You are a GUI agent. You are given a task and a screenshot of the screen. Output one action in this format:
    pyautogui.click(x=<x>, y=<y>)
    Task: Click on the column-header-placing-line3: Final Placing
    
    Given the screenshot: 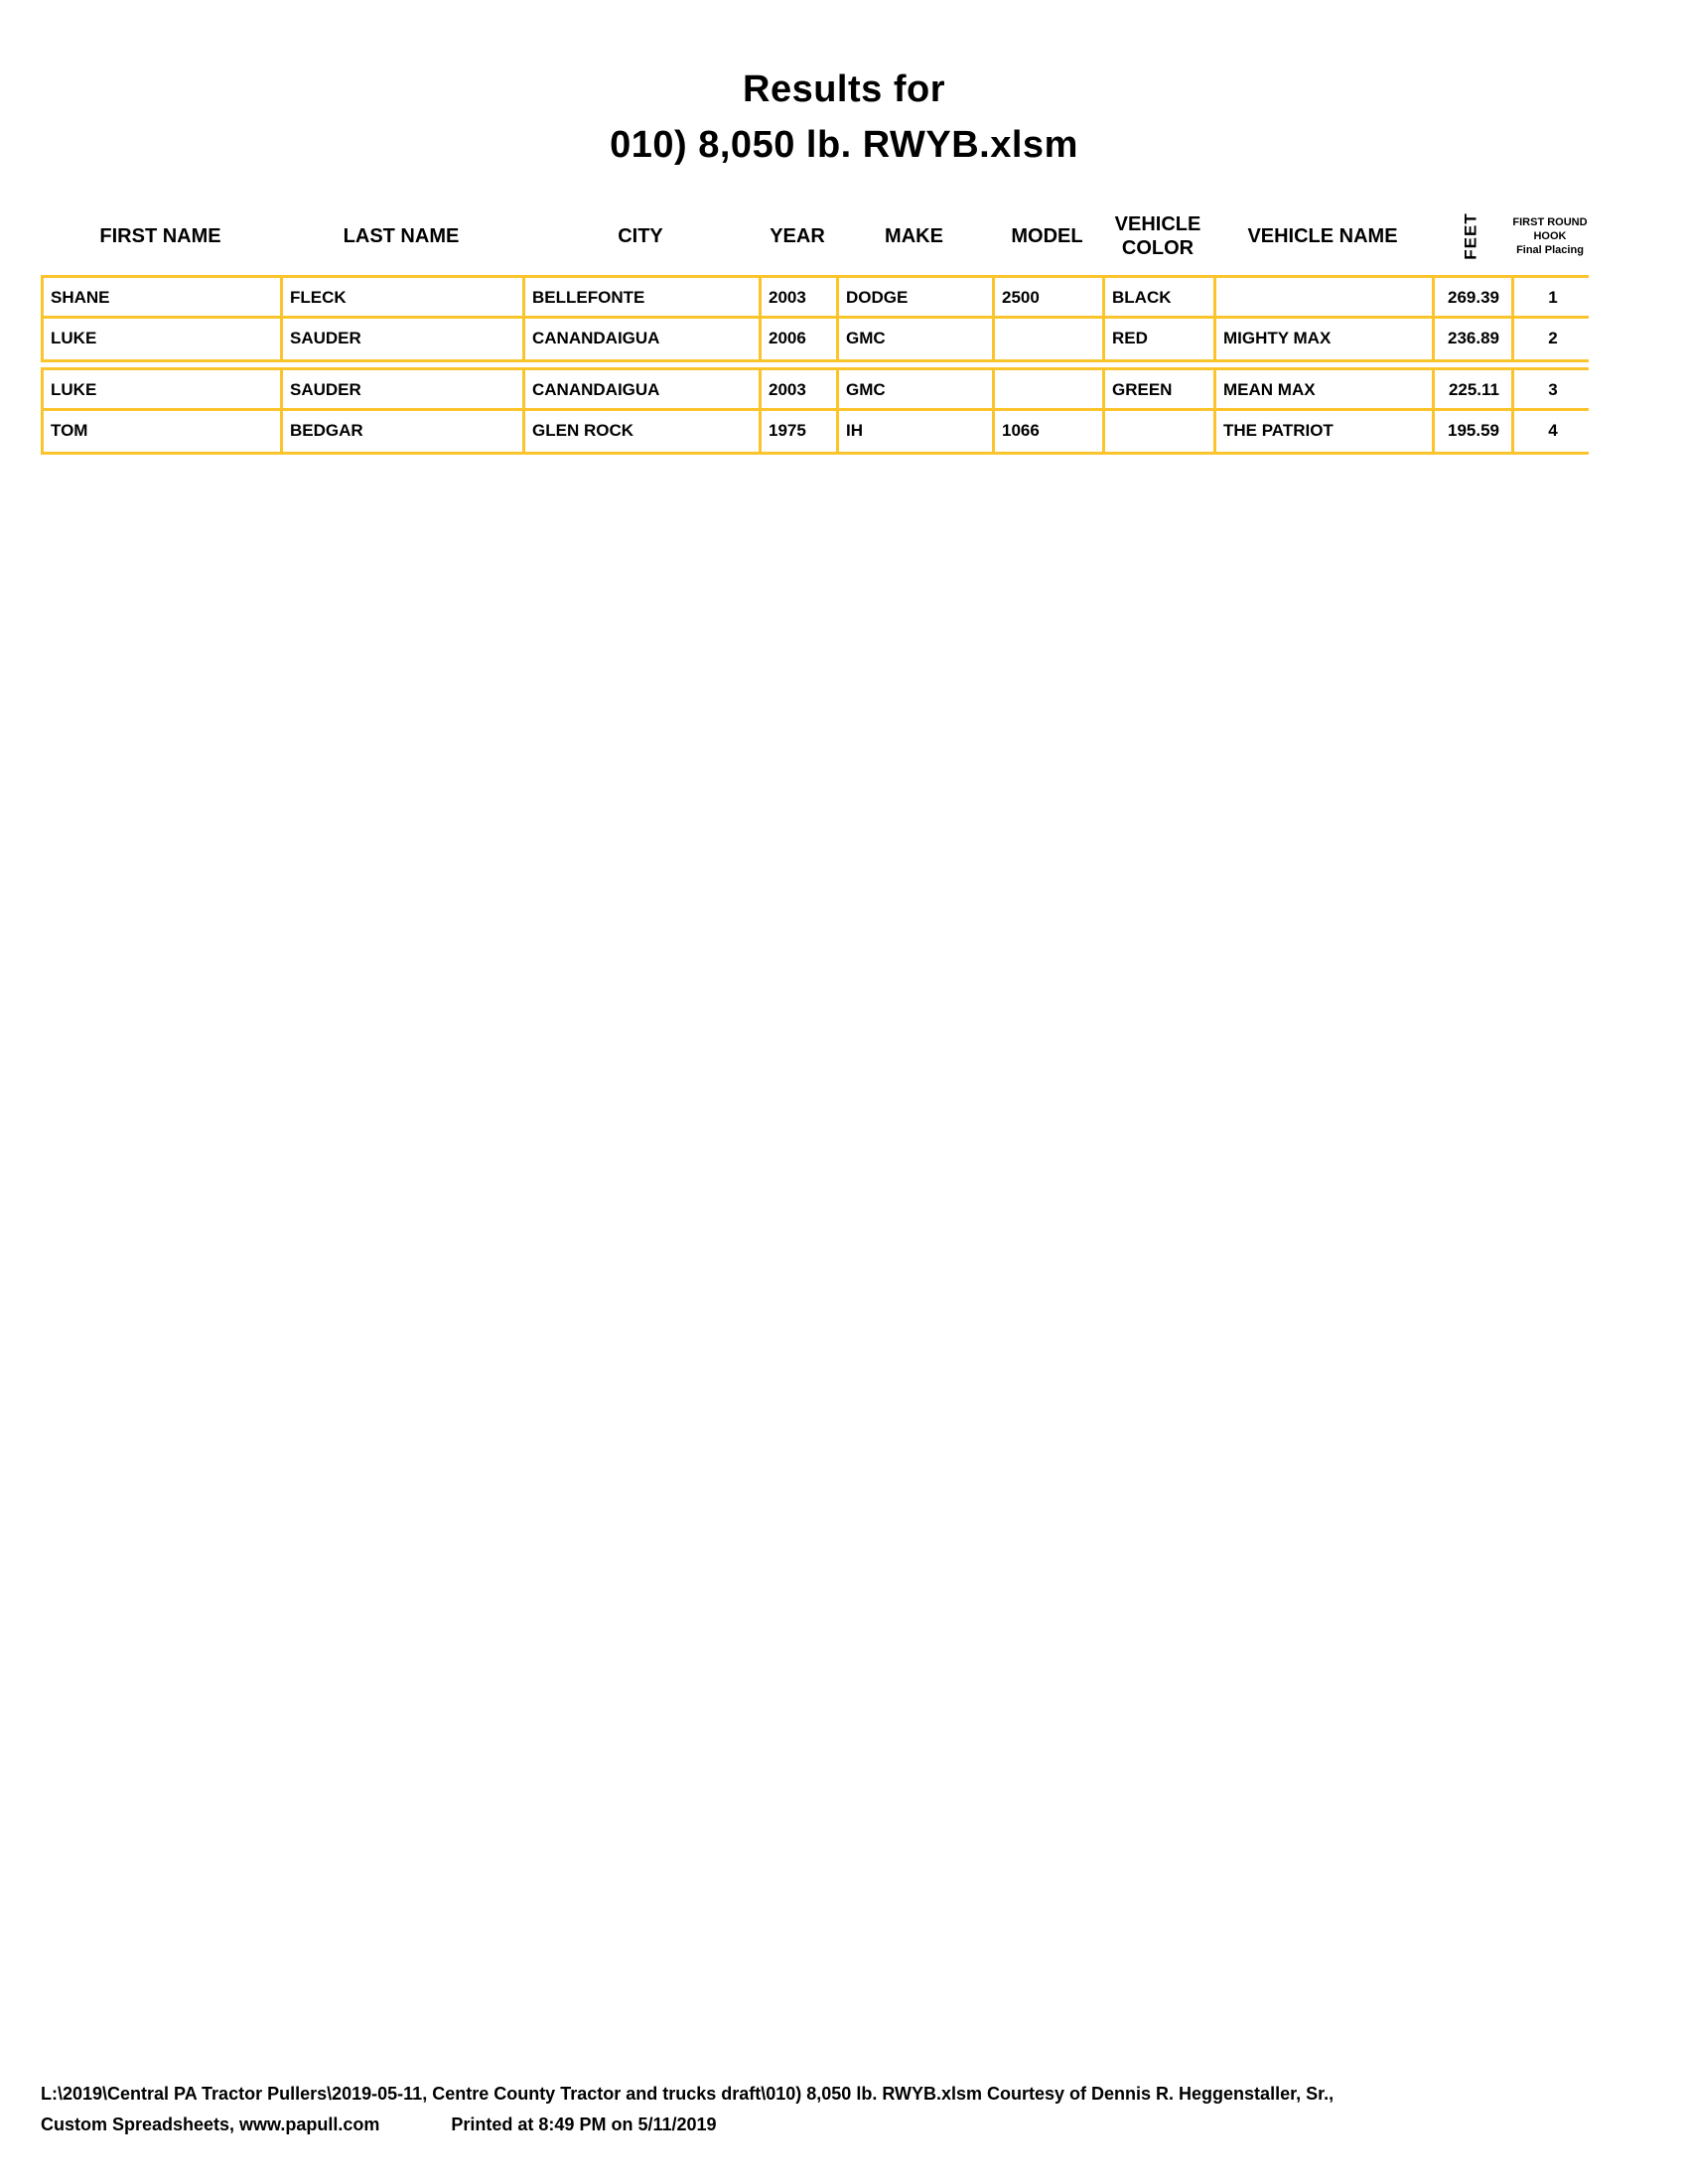 What is the action you would take?
    pyautogui.click(x=1550, y=250)
    